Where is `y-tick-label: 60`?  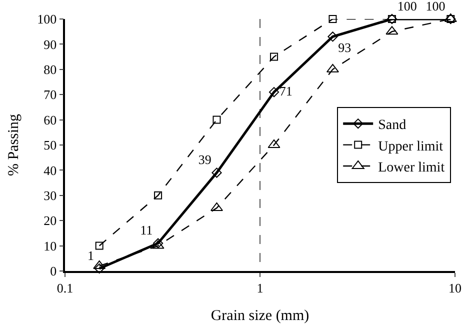 y-tick-label: 60 is located at coordinates (50, 120).